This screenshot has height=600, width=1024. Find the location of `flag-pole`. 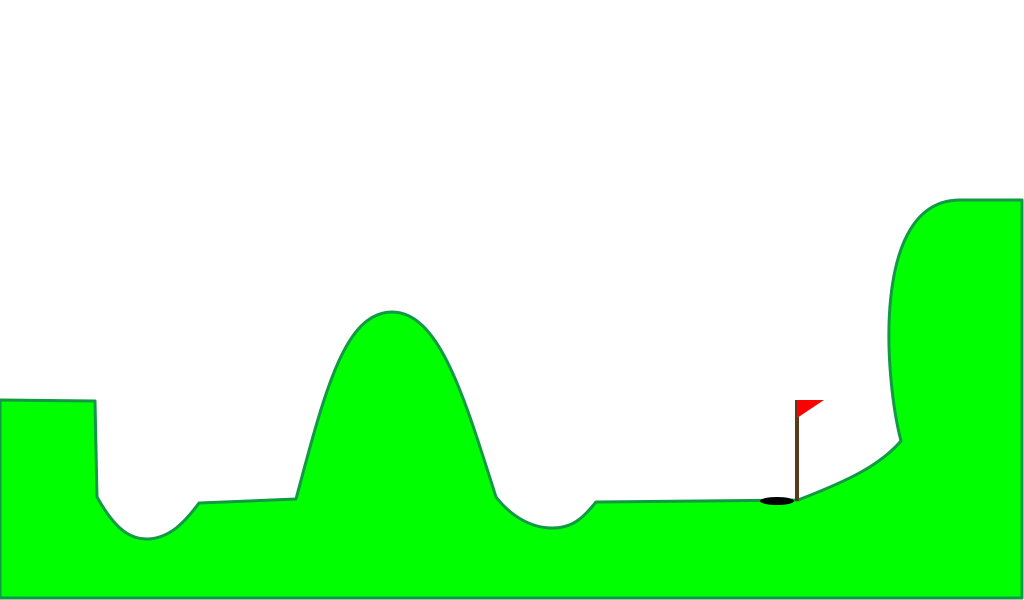

flag-pole is located at coordinates (797, 450).